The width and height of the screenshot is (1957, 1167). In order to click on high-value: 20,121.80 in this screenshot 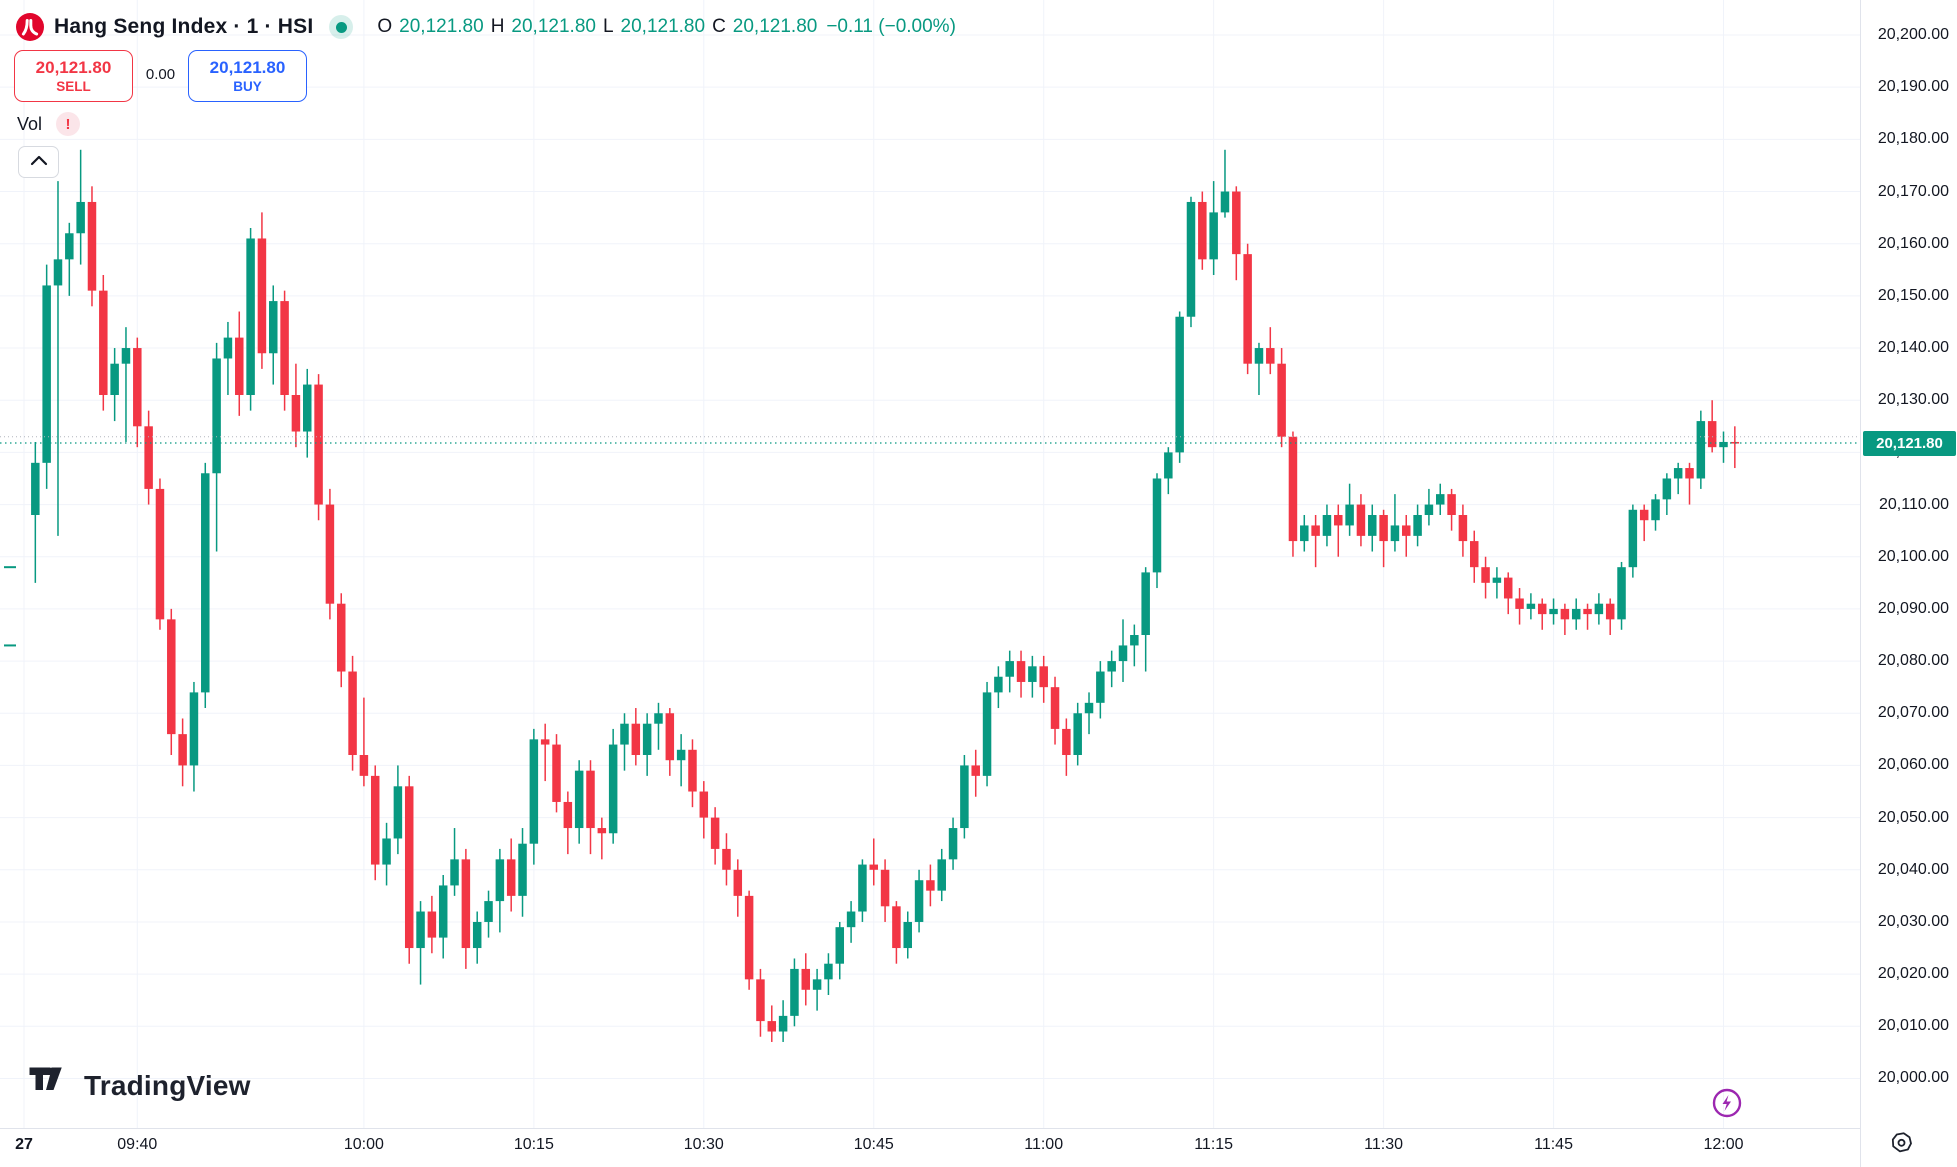, I will do `click(553, 26)`.